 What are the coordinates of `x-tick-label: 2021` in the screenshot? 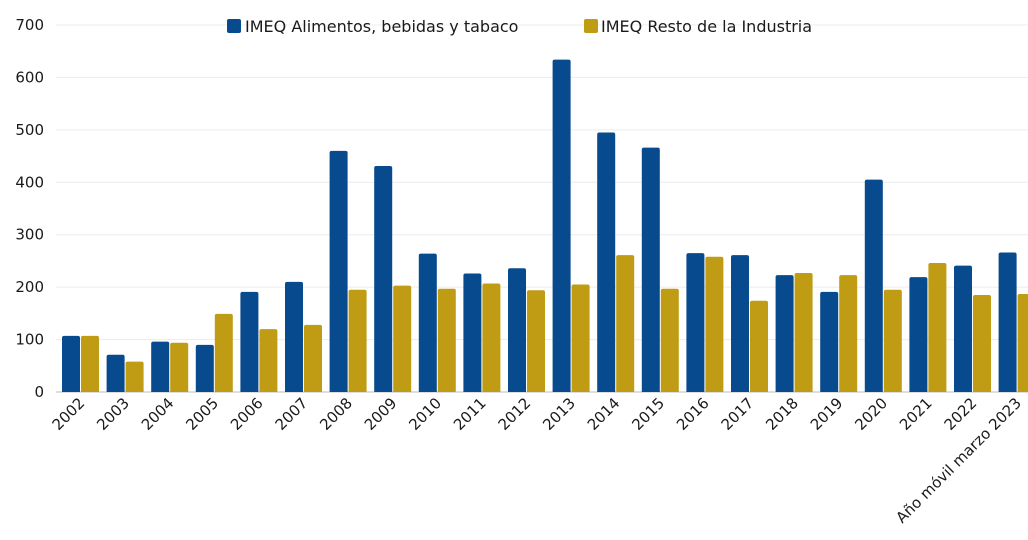 It's located at (916, 414).